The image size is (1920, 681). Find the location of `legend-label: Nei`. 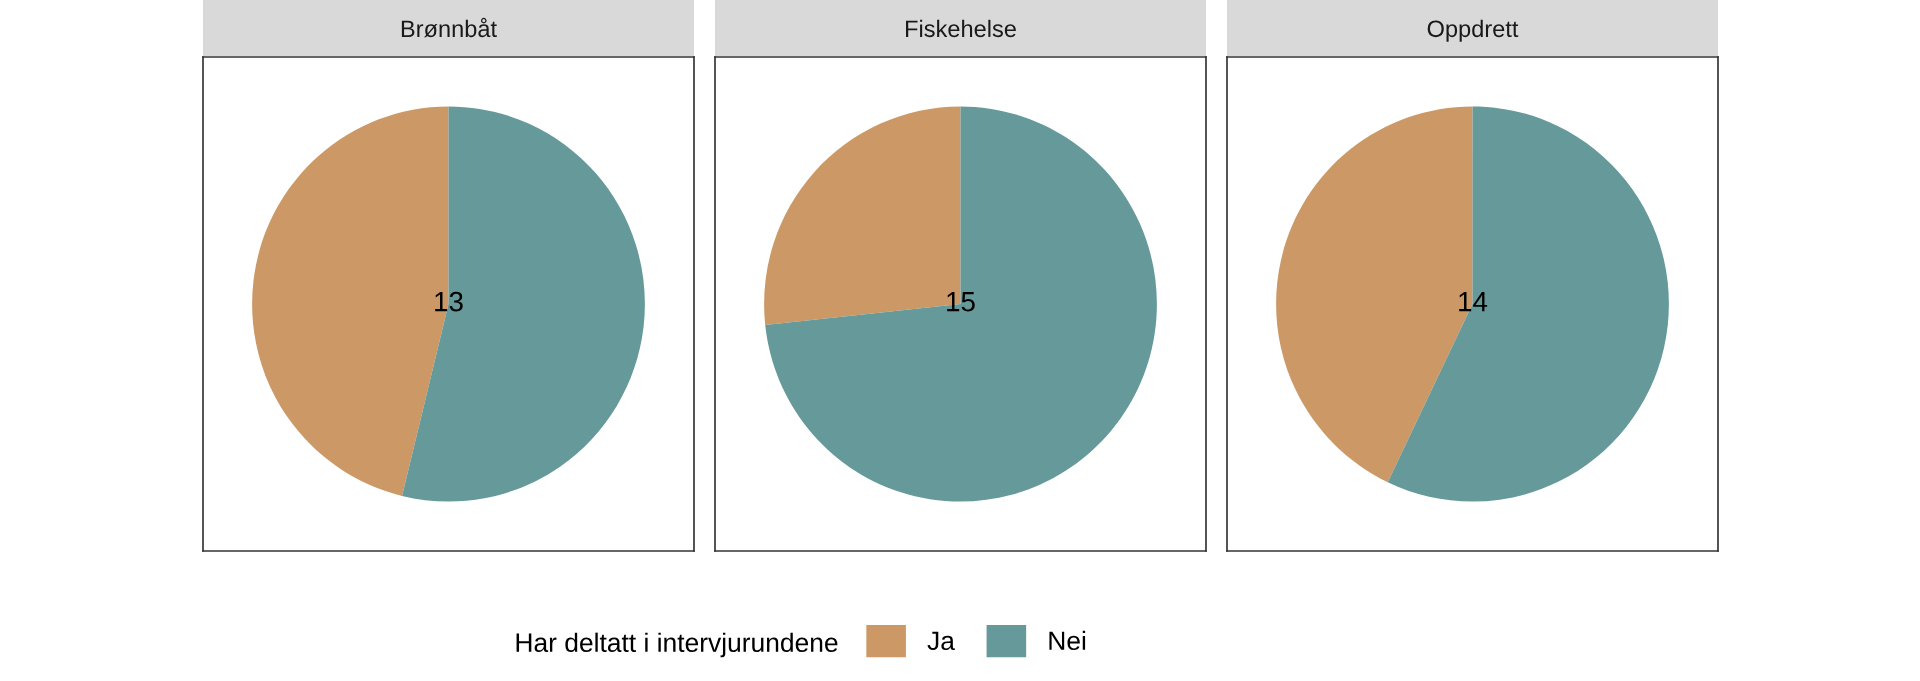

legend-label: Nei is located at coordinates (1067, 640).